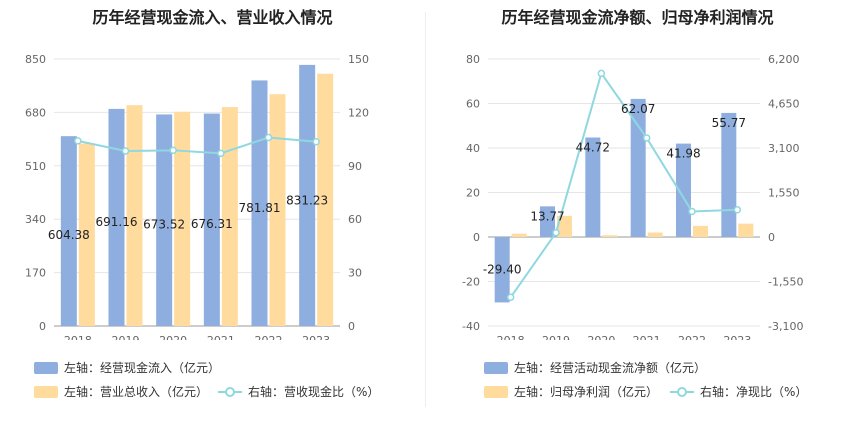 The height and width of the screenshot is (437, 850). I want to click on bar-data-label: 691.16, so click(117, 222).